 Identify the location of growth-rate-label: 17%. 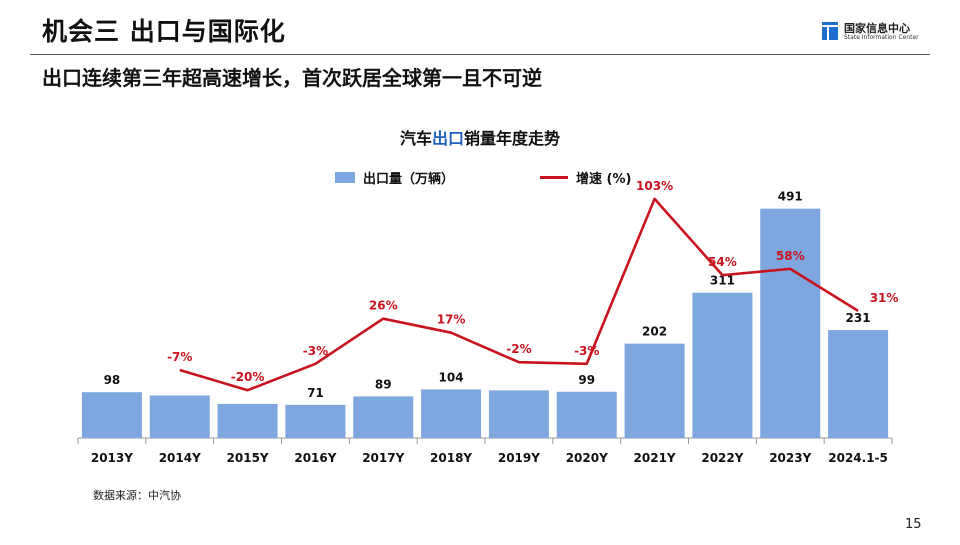
(451, 320).